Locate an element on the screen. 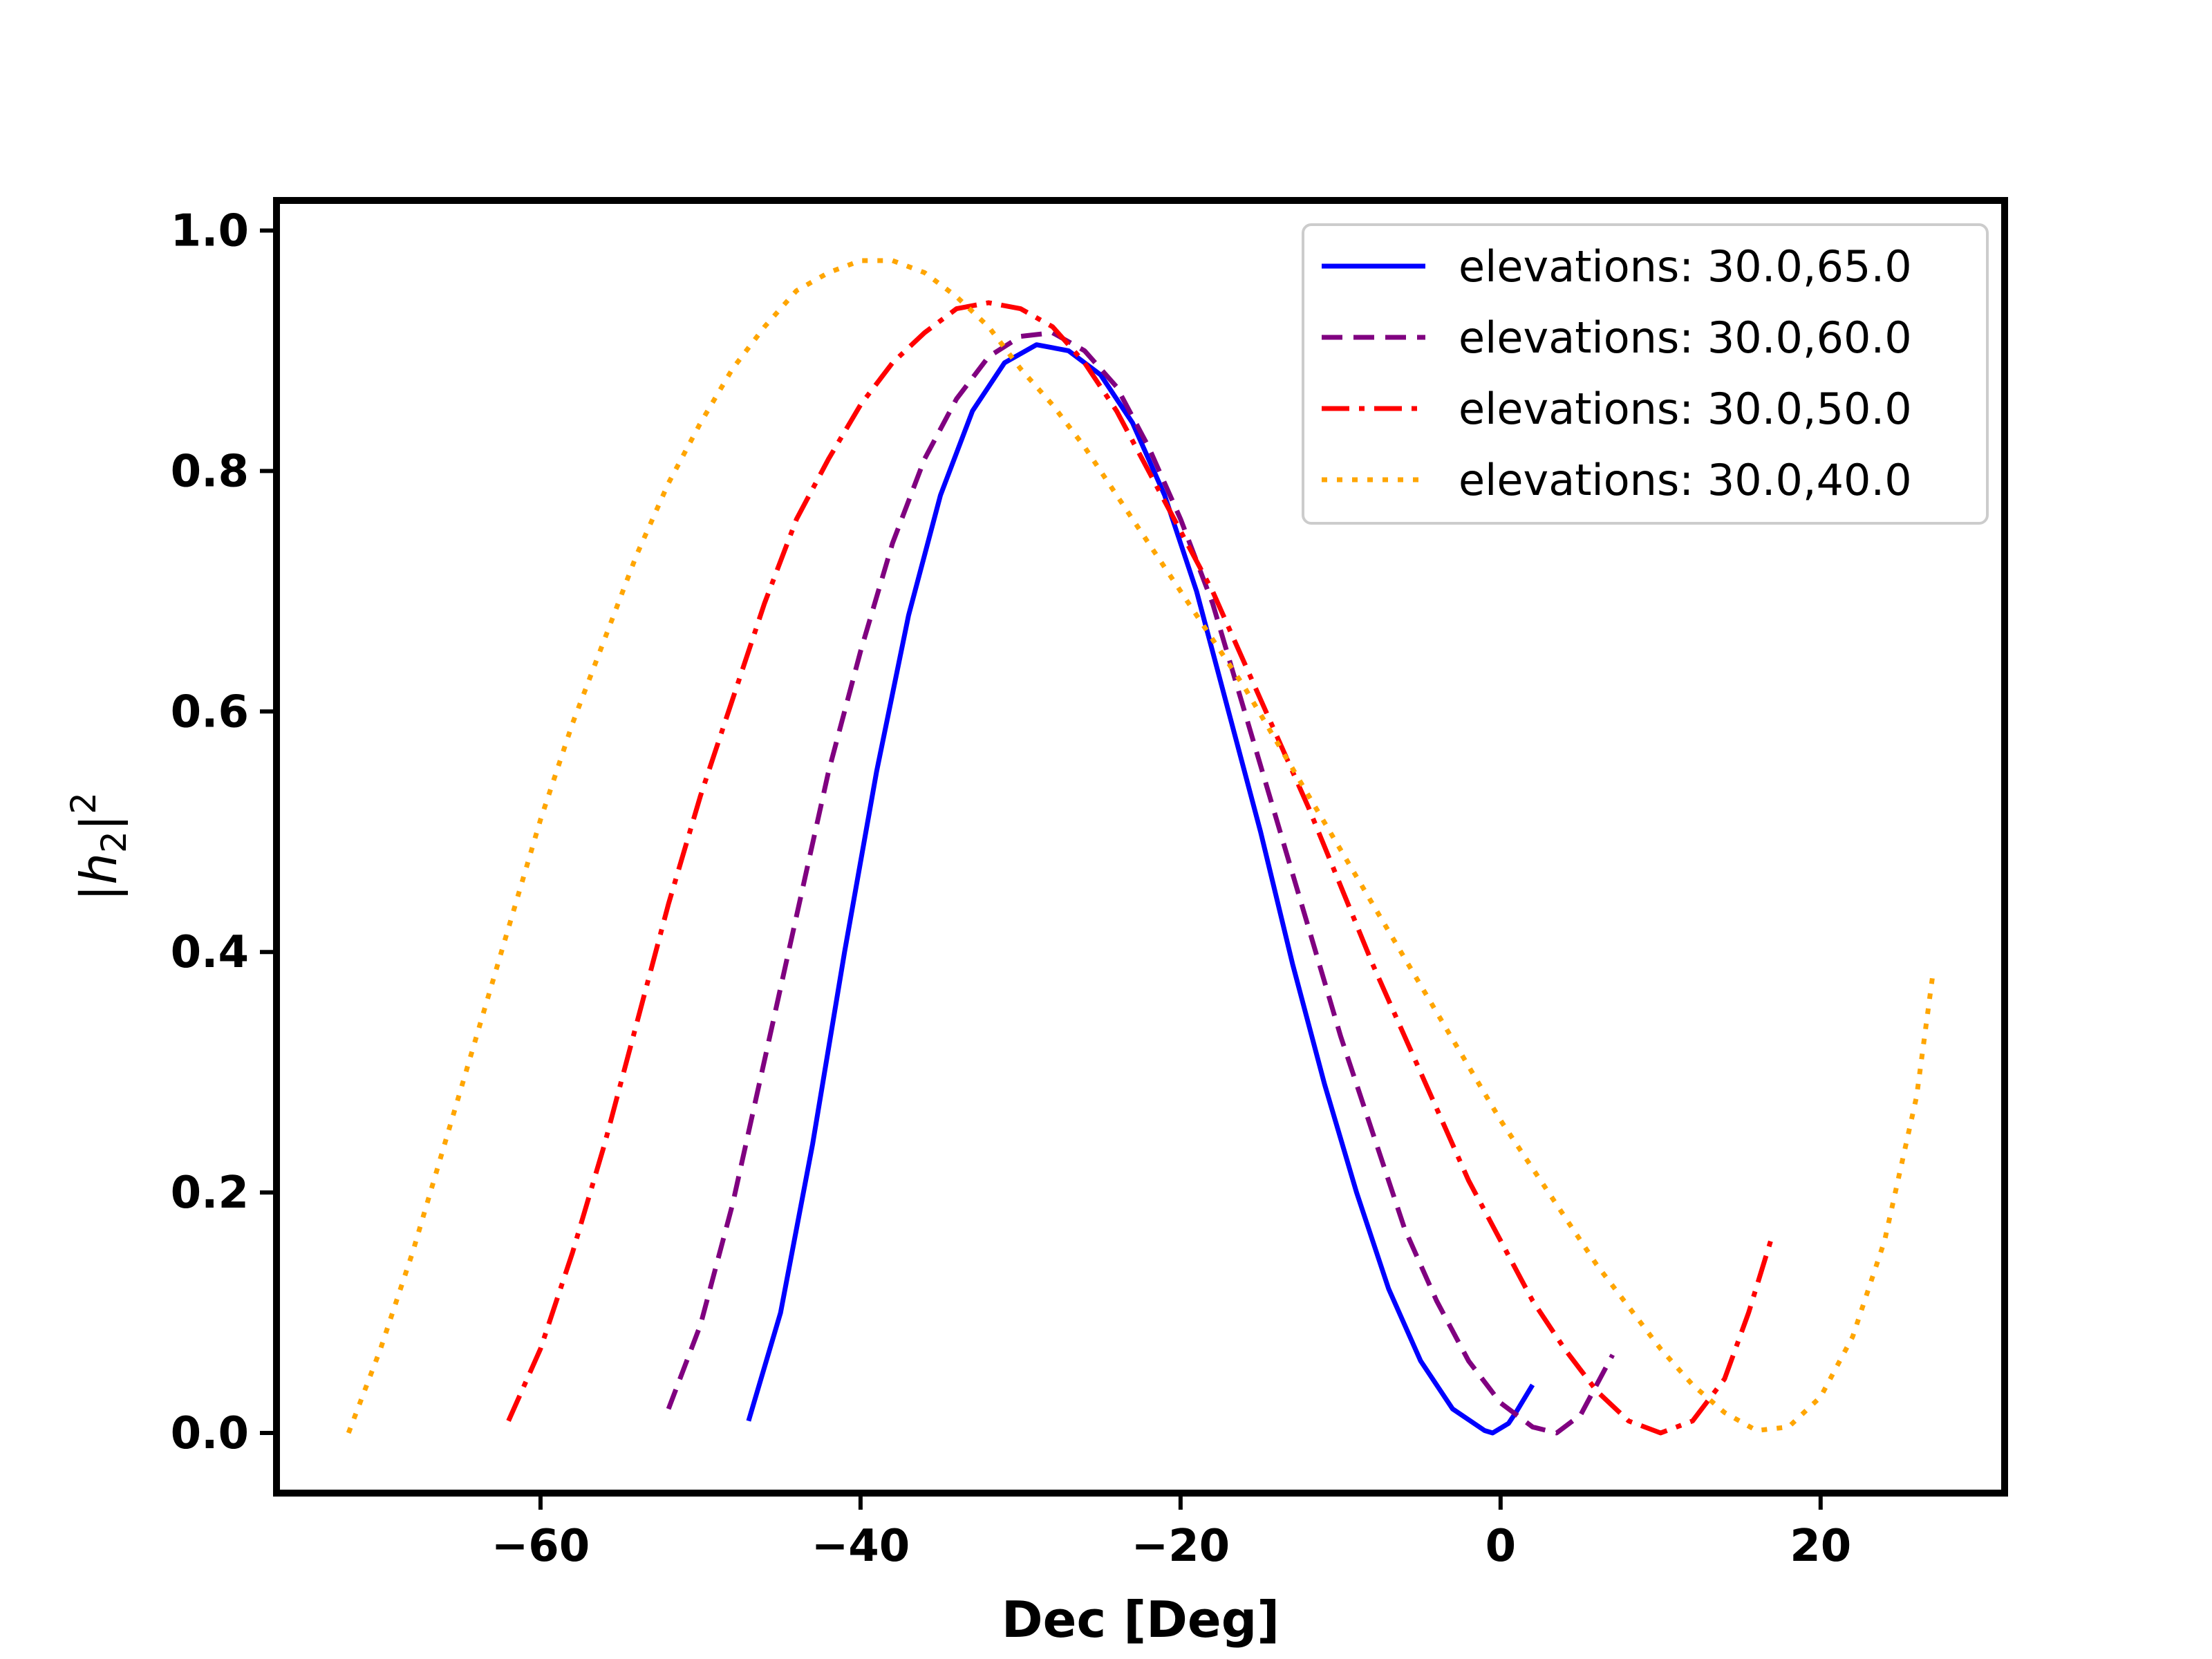 Image resolution: width=2212 pixels, height=1659 pixels. legend-label-0: elevations: 30.0,65.0 is located at coordinates (1685, 266).